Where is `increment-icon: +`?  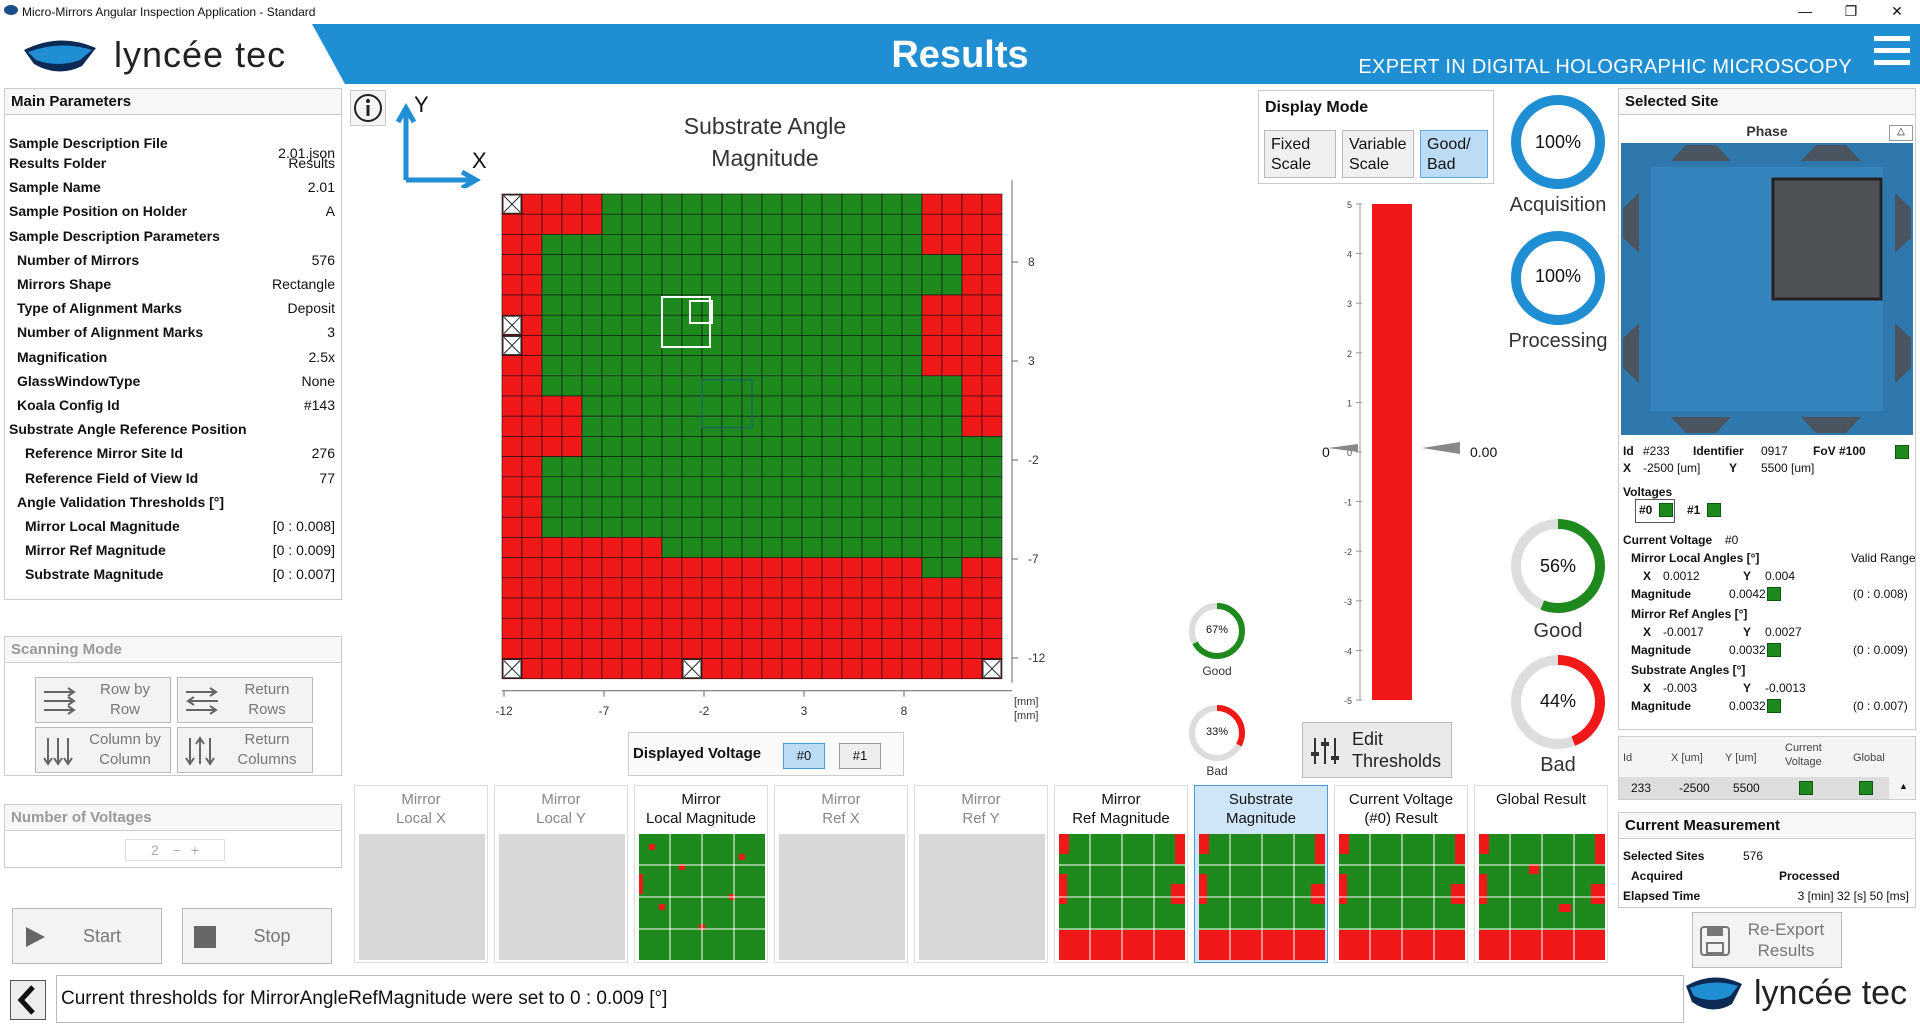 increment-icon: + is located at coordinates (194, 850).